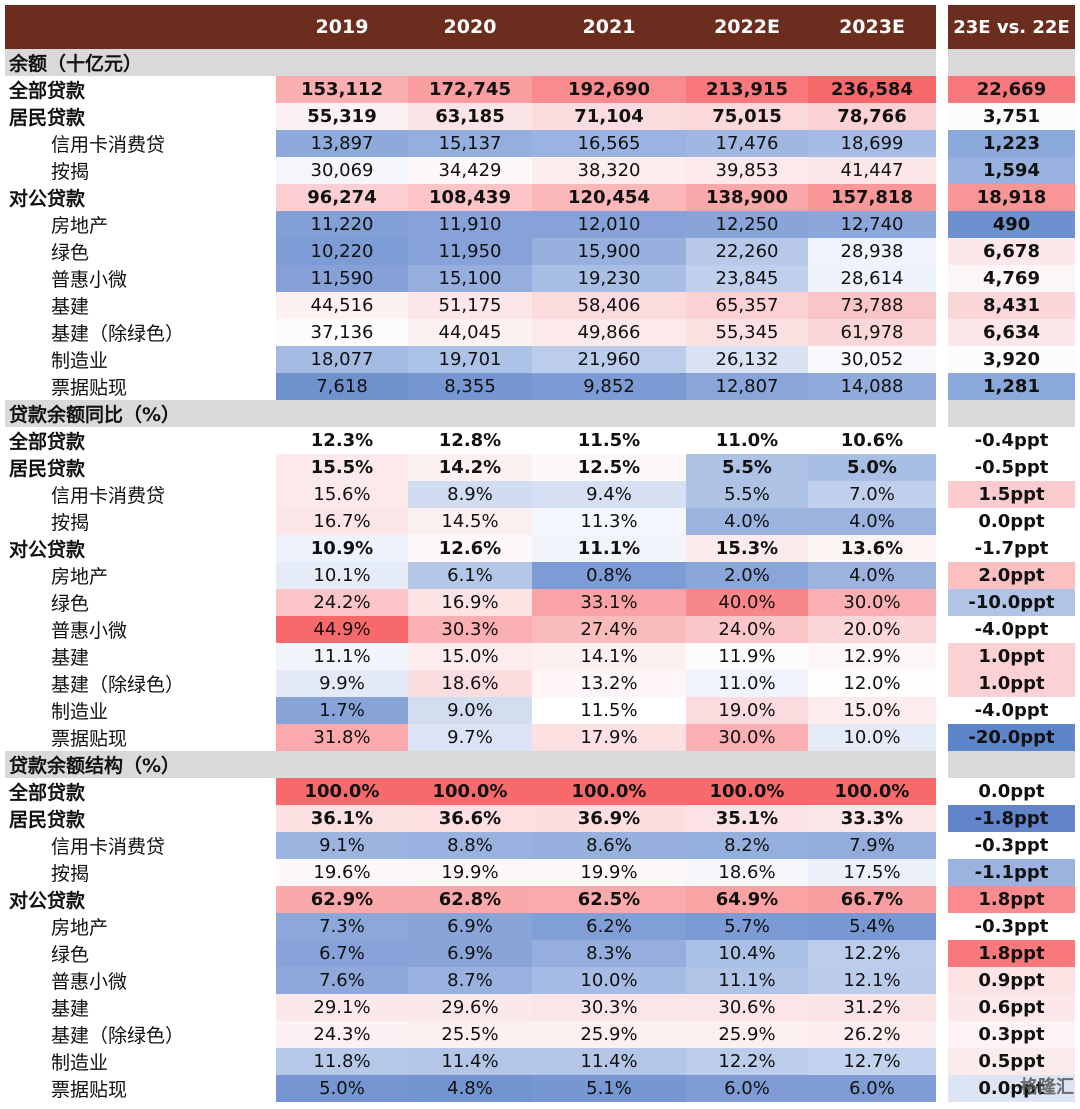 The image size is (1080, 1109). I want to click on value-cell: 25.5%, so click(470, 1034).